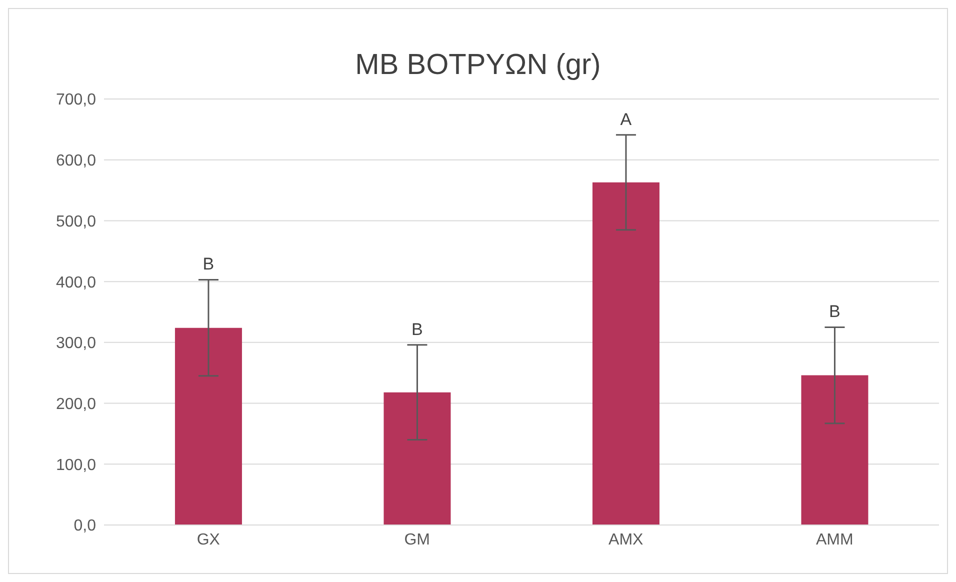 This screenshot has width=956, height=582. Describe the element at coordinates (76, 283) in the screenshot. I see `y-tick-label: 400,0` at that location.